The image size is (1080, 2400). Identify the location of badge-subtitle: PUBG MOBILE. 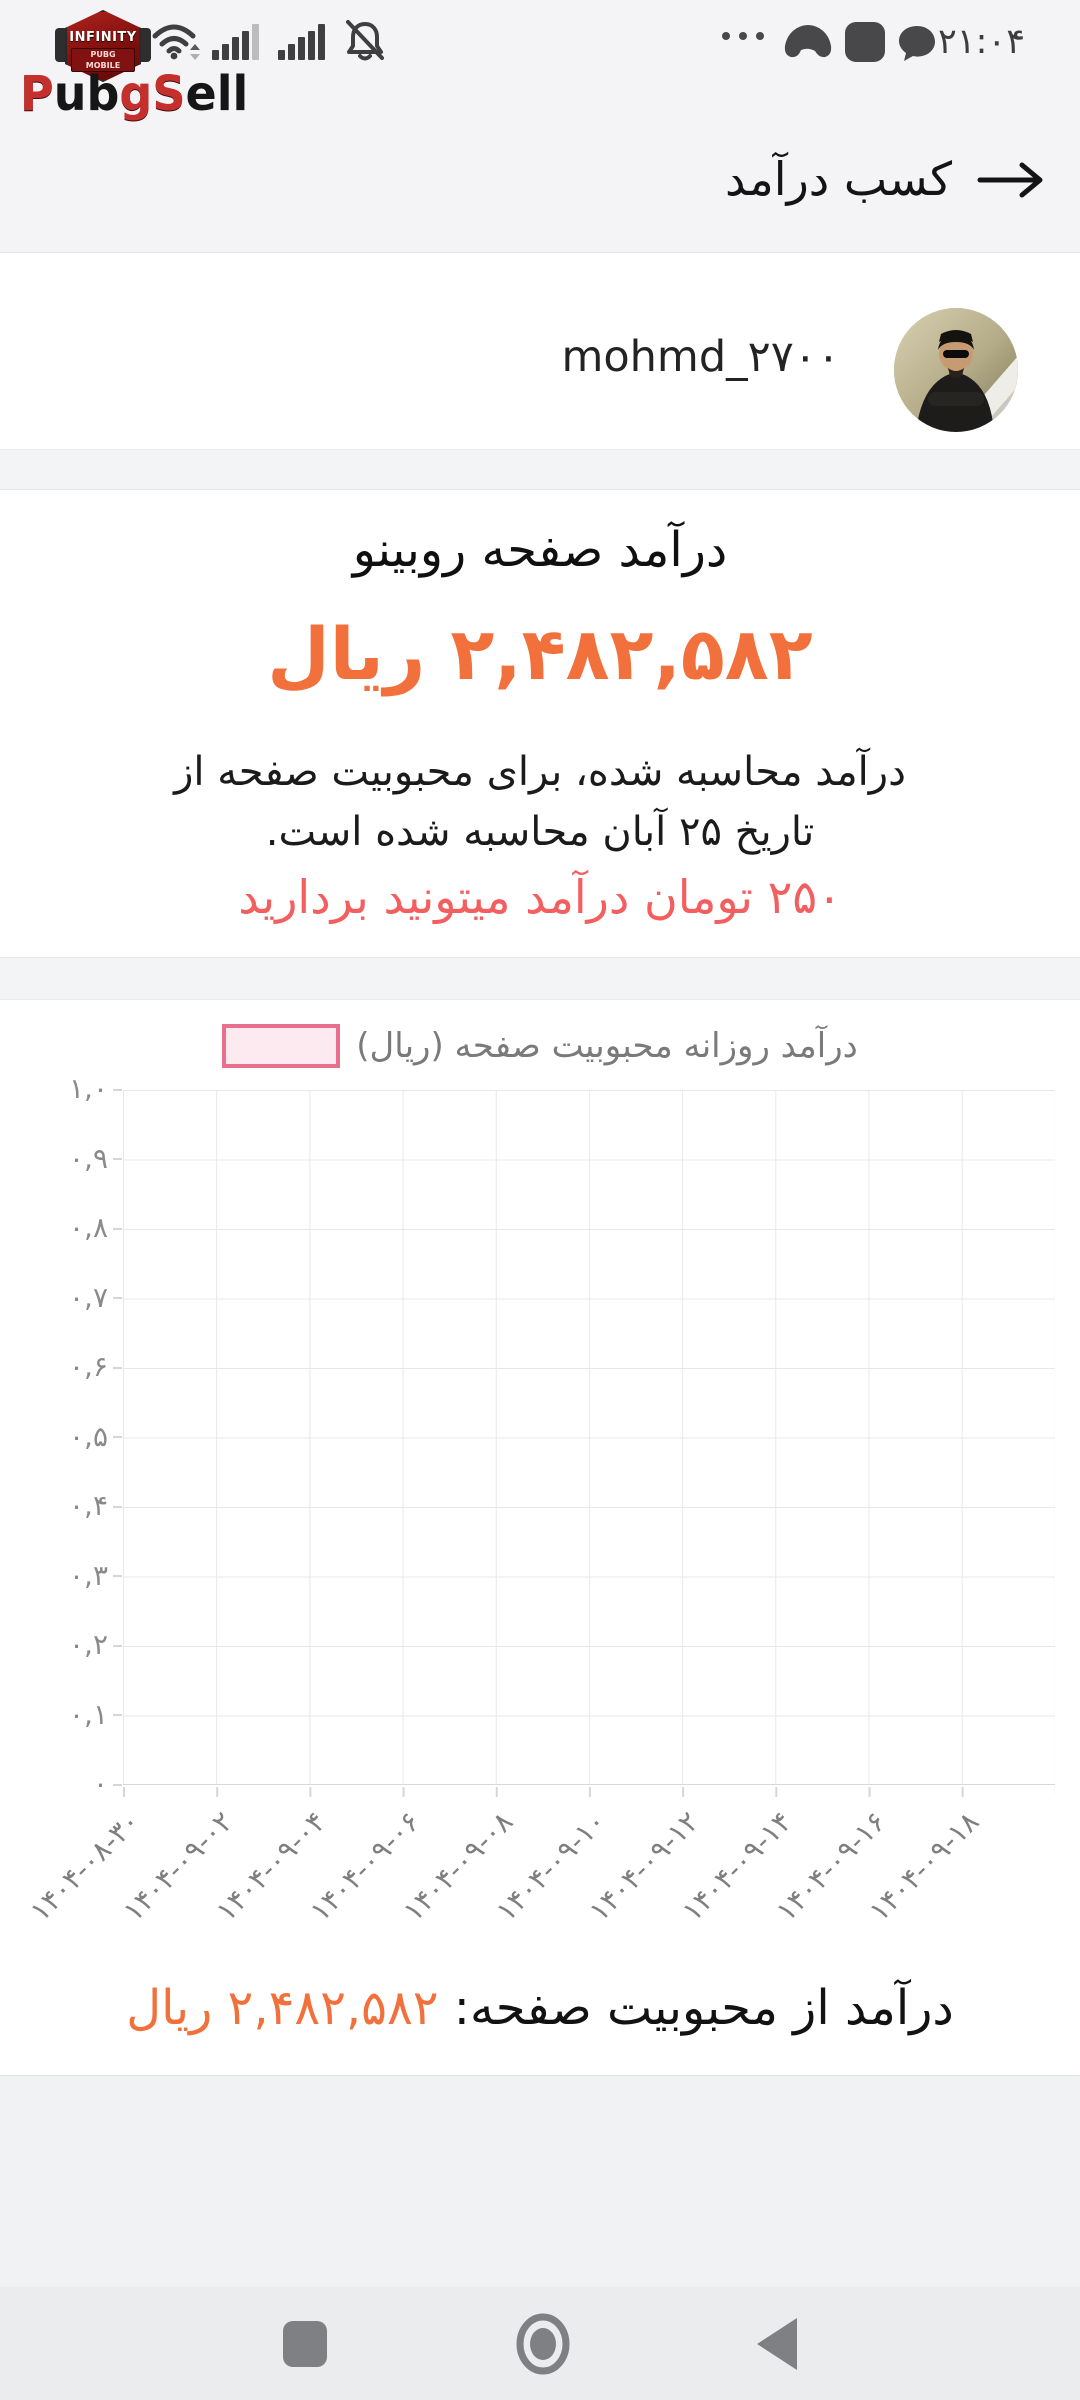
(103, 60).